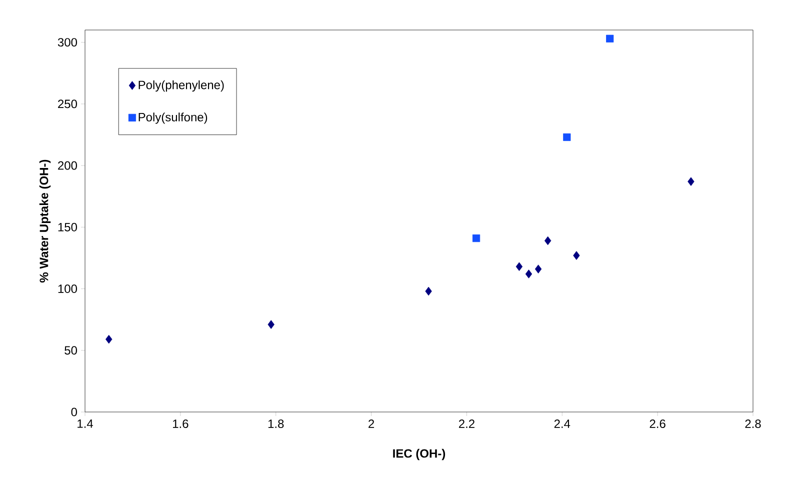 This screenshot has width=805, height=497. Describe the element at coordinates (562, 424) in the screenshot. I see `x-tick-label: 2.4` at that location.